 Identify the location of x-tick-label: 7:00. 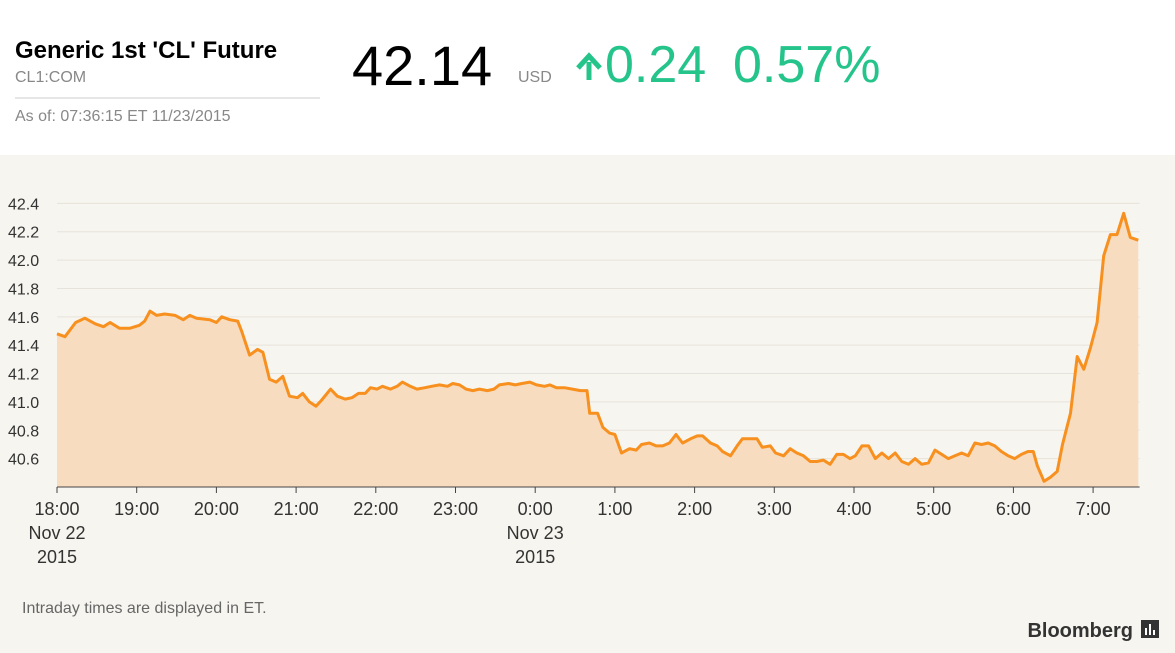
(1093, 509).